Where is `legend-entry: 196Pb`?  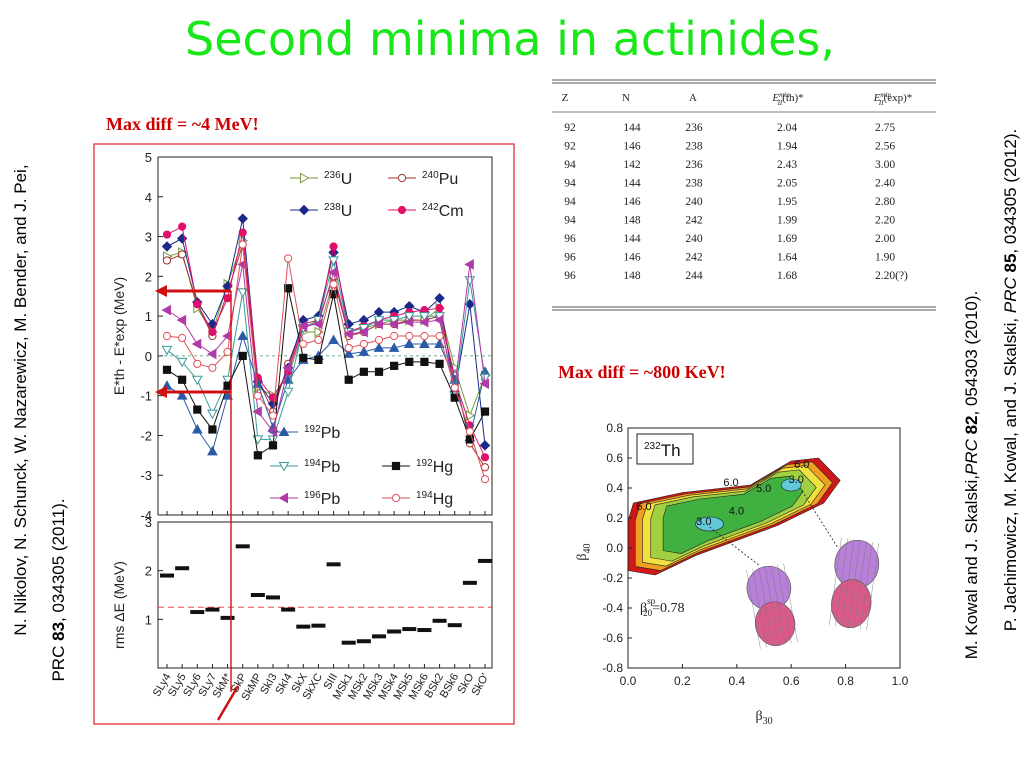 legend-entry: 196Pb is located at coordinates (305, 499).